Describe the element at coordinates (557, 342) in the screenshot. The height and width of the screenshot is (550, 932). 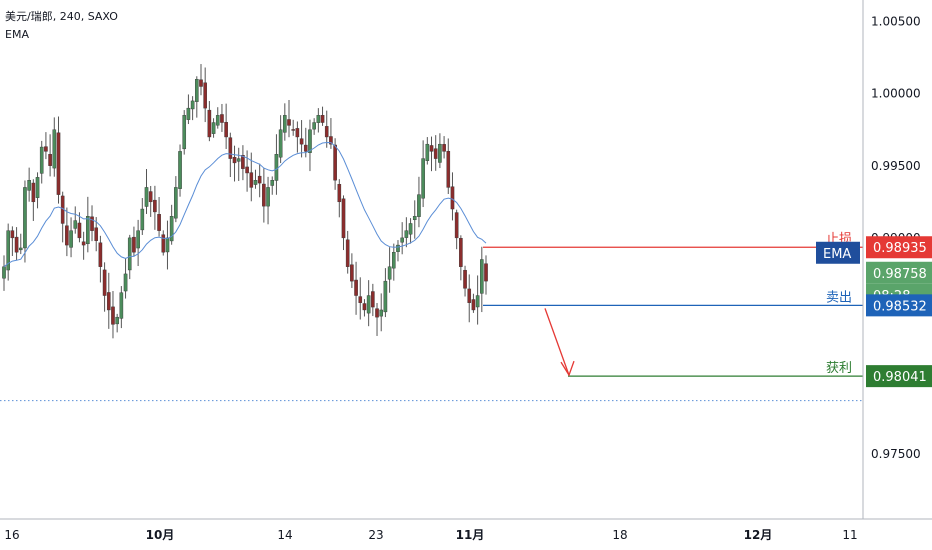
I see `down-arrow-shaft` at that location.